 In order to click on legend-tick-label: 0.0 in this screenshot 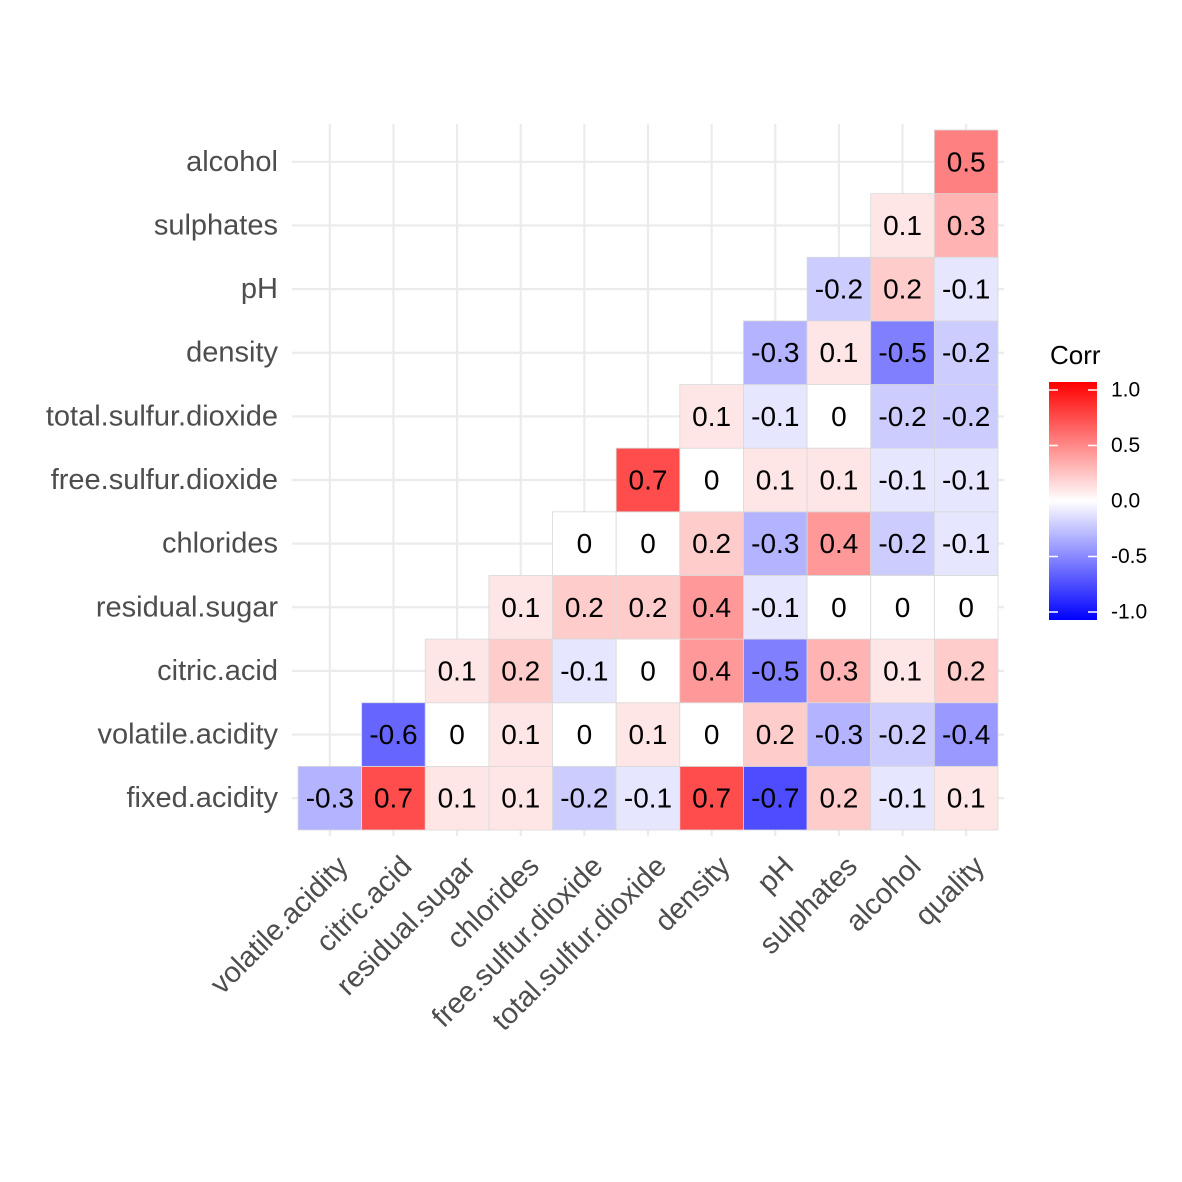, I will do `click(1125, 501)`.